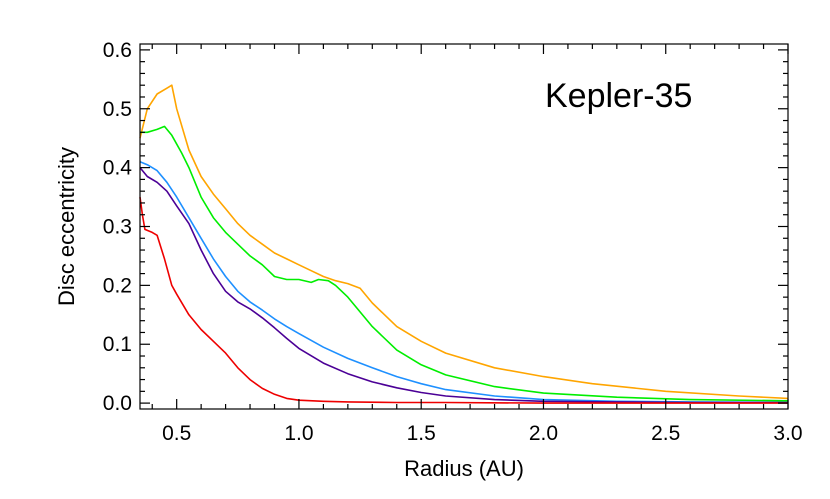 The image size is (830, 499). What do you see at coordinates (618, 96) in the screenshot?
I see `chart-title: Kepler-35` at bounding box center [618, 96].